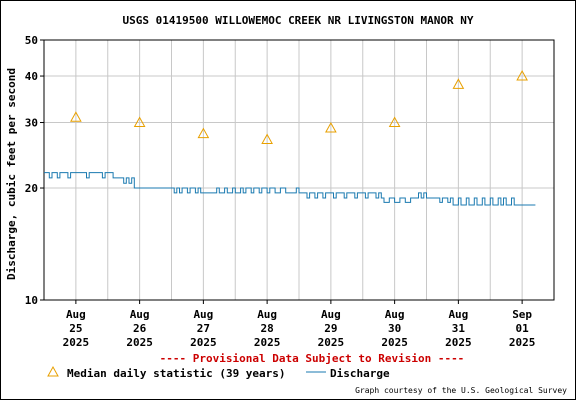 This screenshot has width=576, height=400. I want to click on y-axis-label: Discharge, cubic feet per second, so click(11, 174).